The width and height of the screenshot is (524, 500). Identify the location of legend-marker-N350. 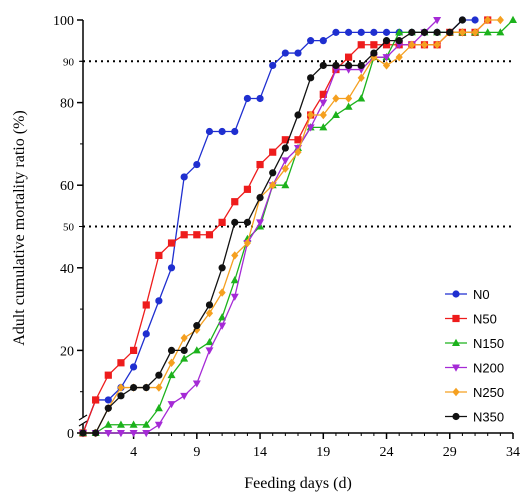
(456, 416).